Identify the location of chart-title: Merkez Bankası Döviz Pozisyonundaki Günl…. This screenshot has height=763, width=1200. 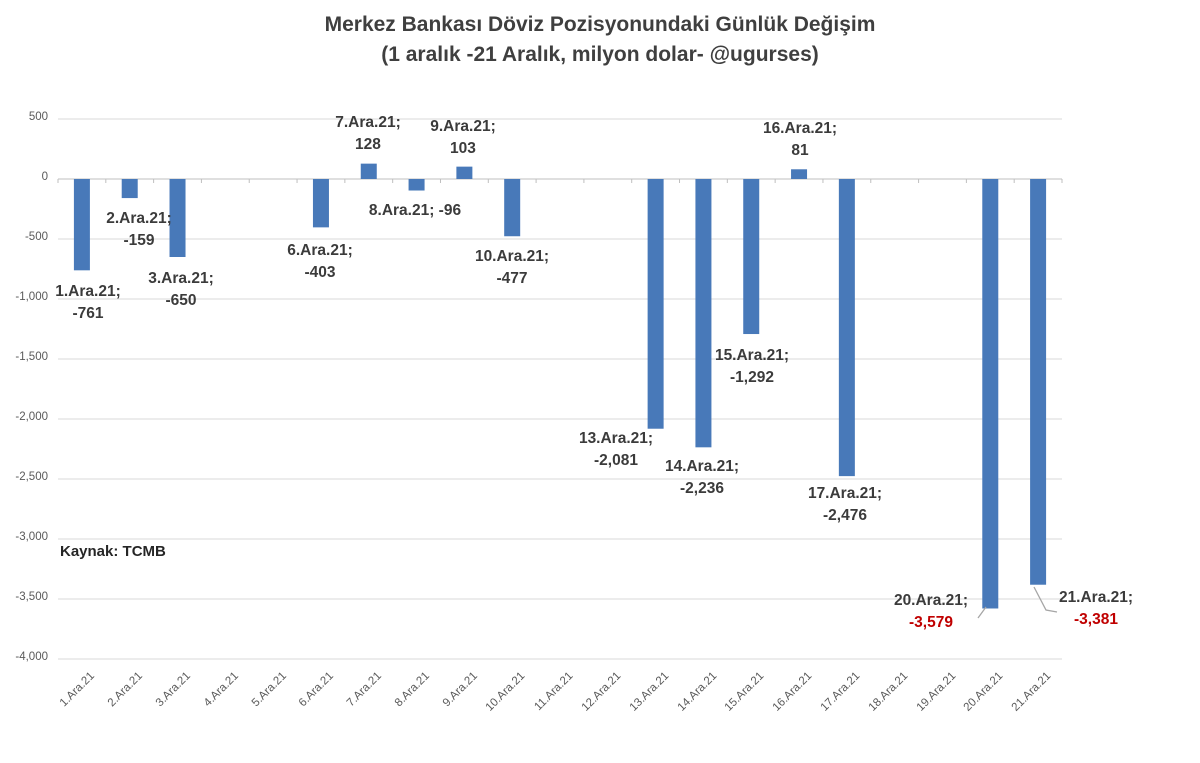
(600, 40).